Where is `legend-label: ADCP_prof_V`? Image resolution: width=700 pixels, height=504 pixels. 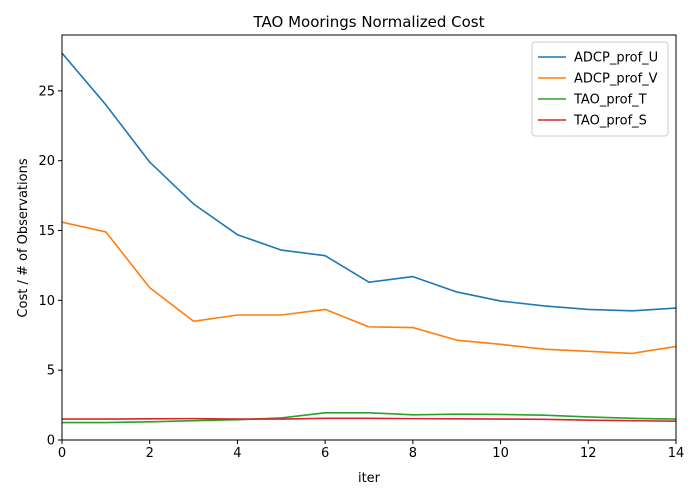
legend-label: ADCP_prof_V is located at coordinates (616, 79).